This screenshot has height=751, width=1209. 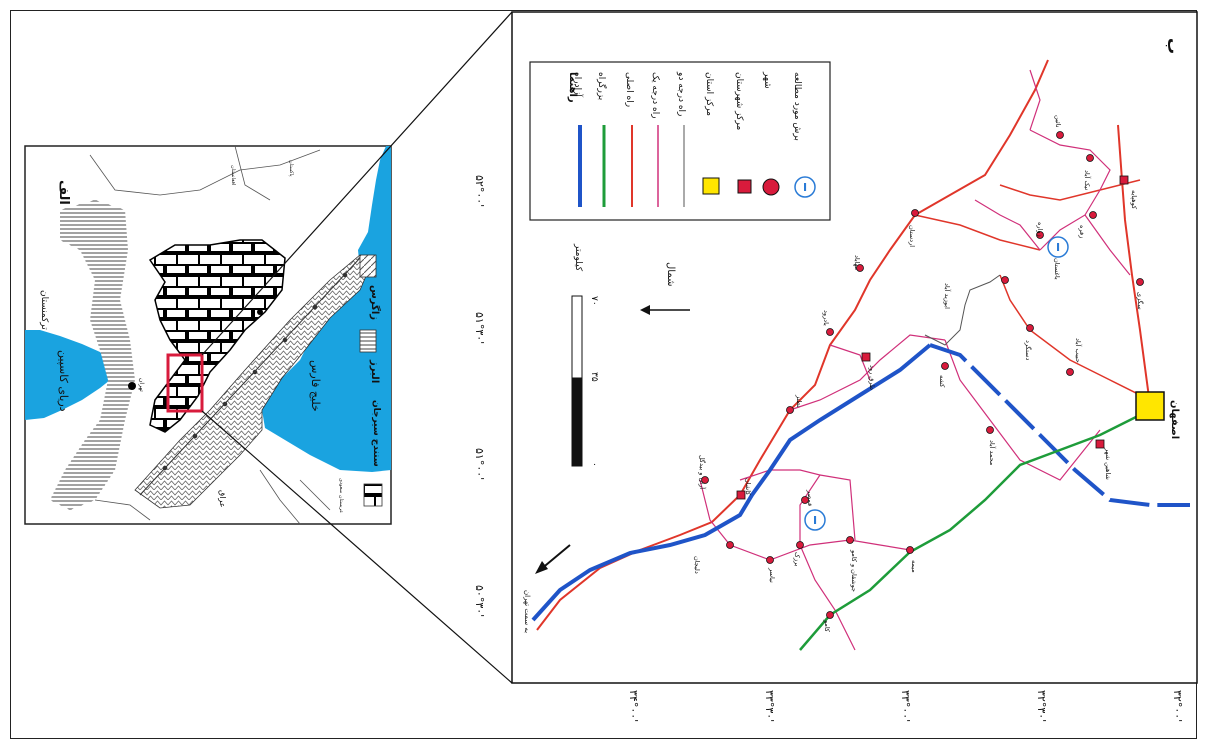 I want to click on lon-label-50-30: ۵۰°۳۰', so click(x=479, y=601).